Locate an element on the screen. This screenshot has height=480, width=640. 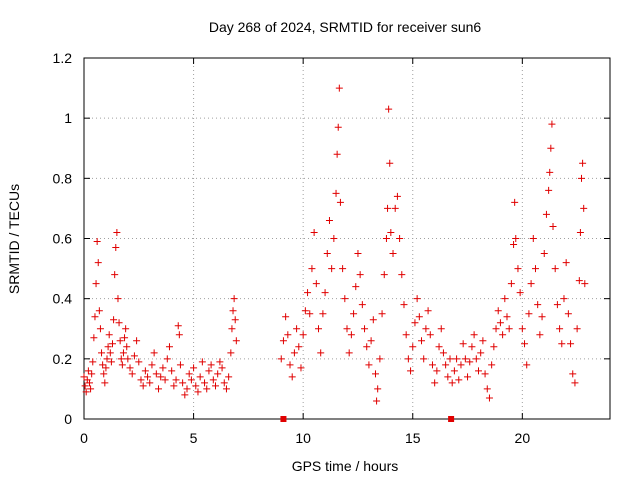
x-tick-label: 10 is located at coordinates (303, 438).